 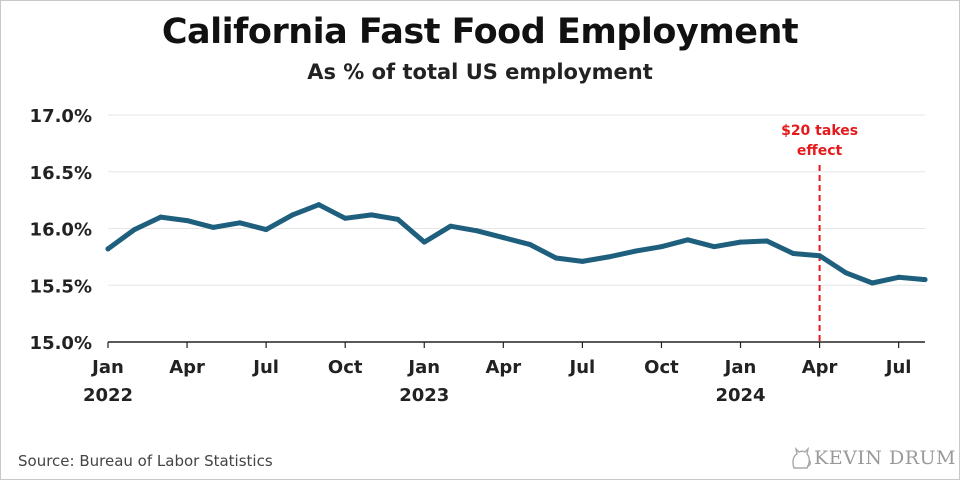 What do you see at coordinates (480, 72) in the screenshot?
I see `chart-subtitle: As % of total US employment` at bounding box center [480, 72].